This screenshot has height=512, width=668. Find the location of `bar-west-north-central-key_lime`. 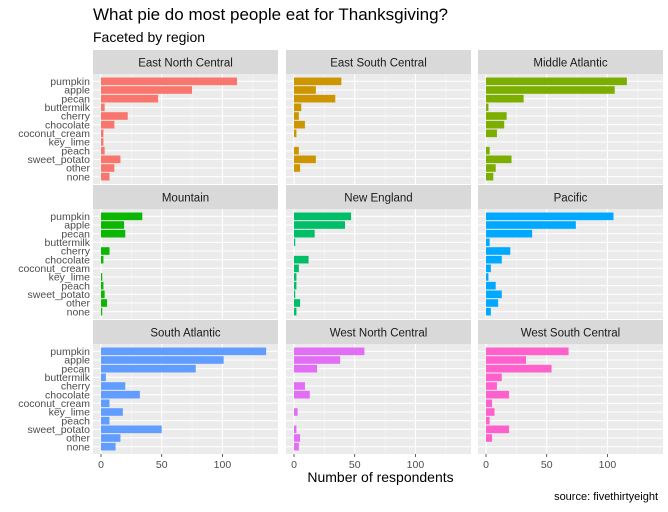

bar-west-north-central-key_lime is located at coordinates (296, 412).